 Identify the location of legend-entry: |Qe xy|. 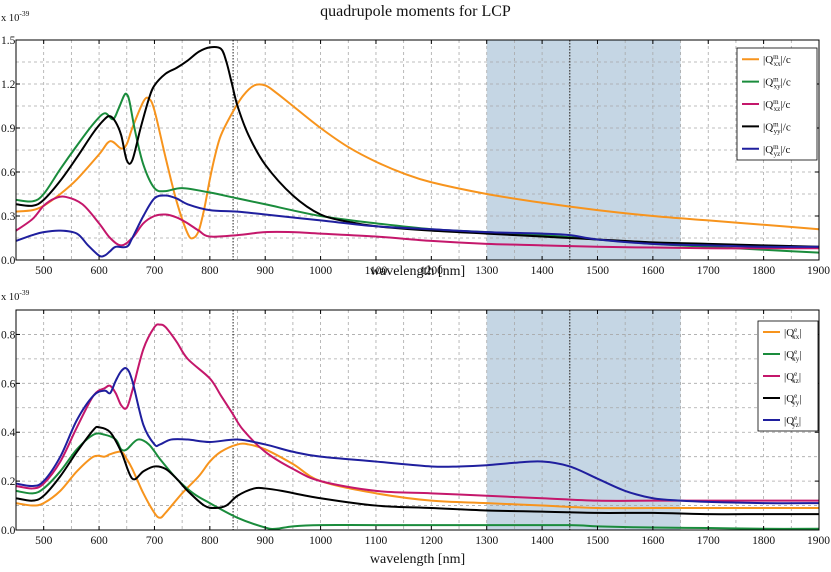
(792, 355).